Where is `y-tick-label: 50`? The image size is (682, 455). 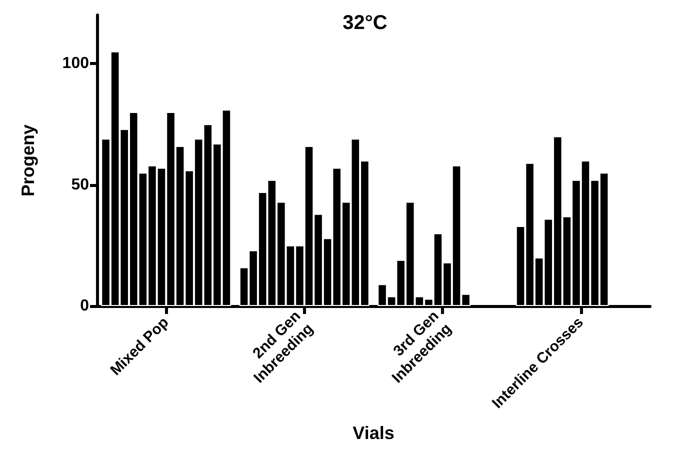
y-tick-label: 50 is located at coordinates (80, 185).